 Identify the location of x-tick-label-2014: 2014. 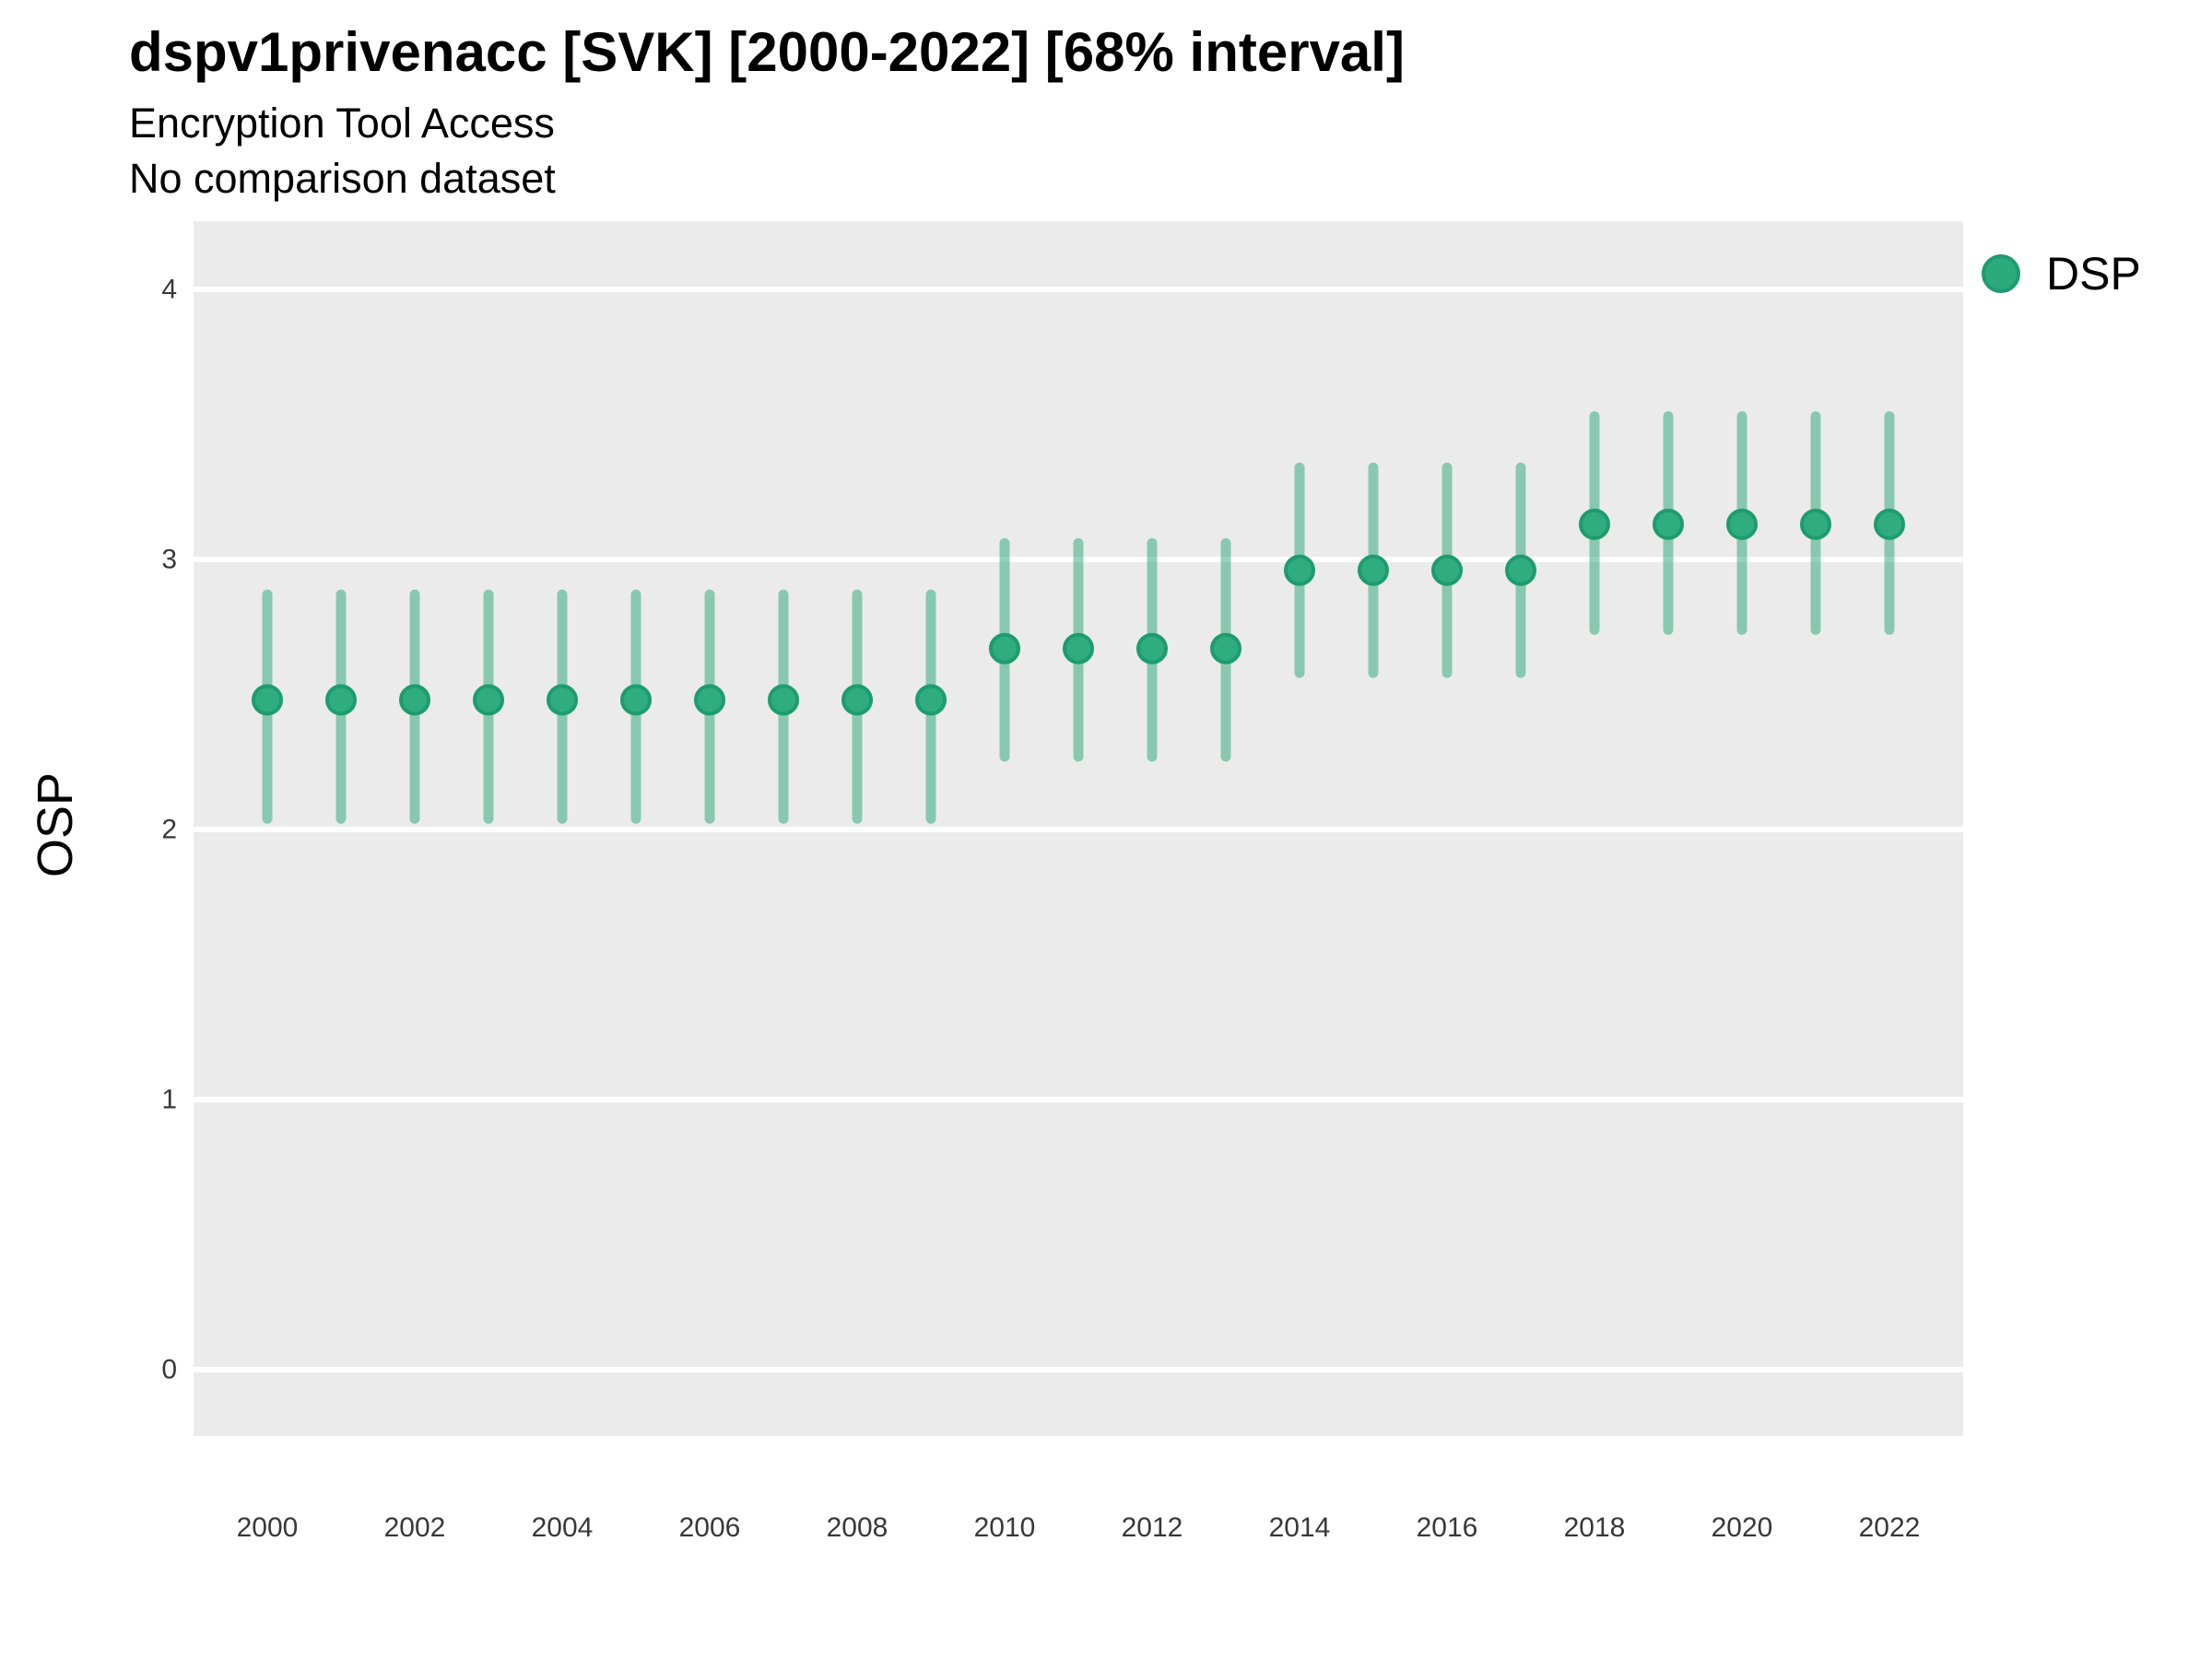
(1300, 1527).